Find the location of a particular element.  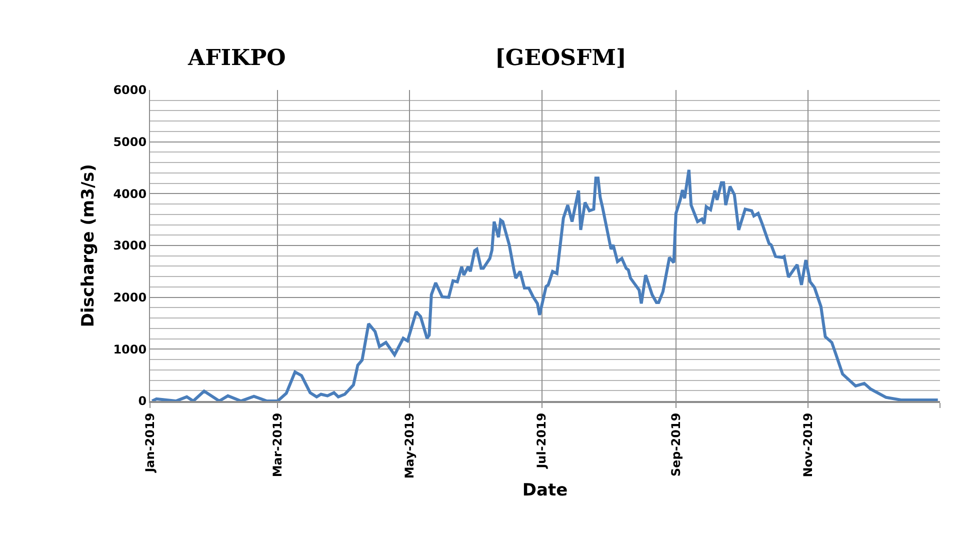

x-tick-label: Nov-2019 is located at coordinates (807, 445).